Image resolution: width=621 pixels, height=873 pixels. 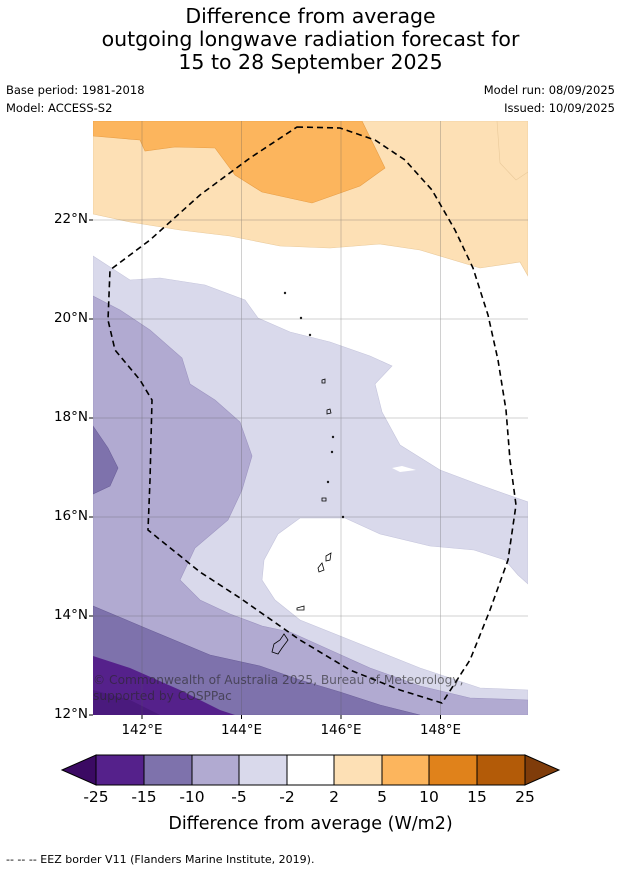 What do you see at coordinates (341, 730) in the screenshot?
I see `lon-label-146e: 146°E` at bounding box center [341, 730].